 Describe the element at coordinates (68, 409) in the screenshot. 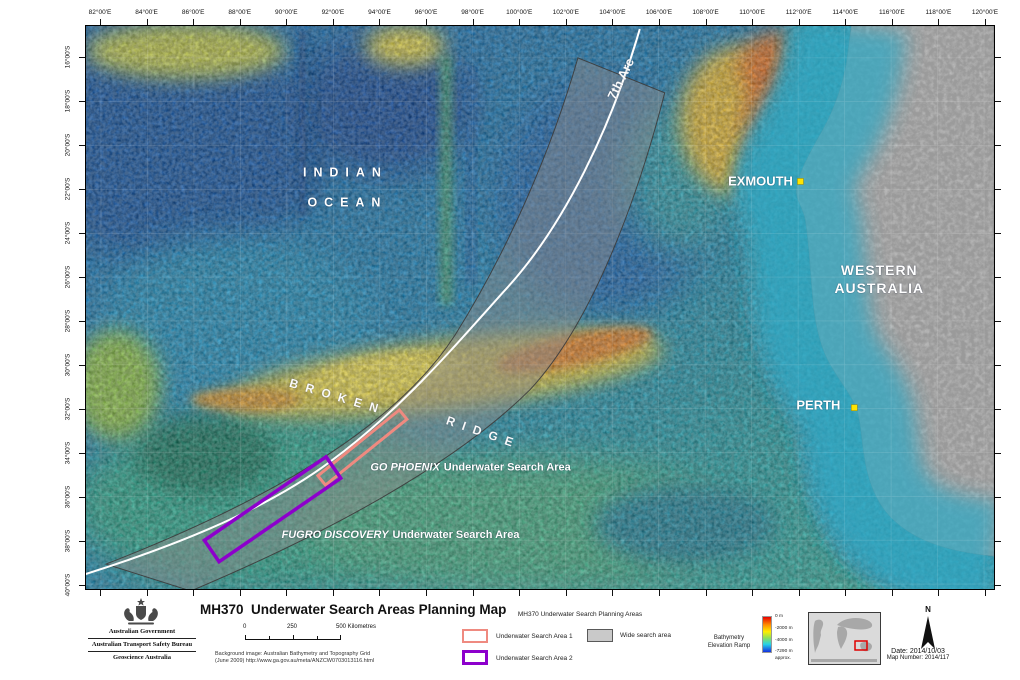

I see `lat-label: 32°00'S` at that location.